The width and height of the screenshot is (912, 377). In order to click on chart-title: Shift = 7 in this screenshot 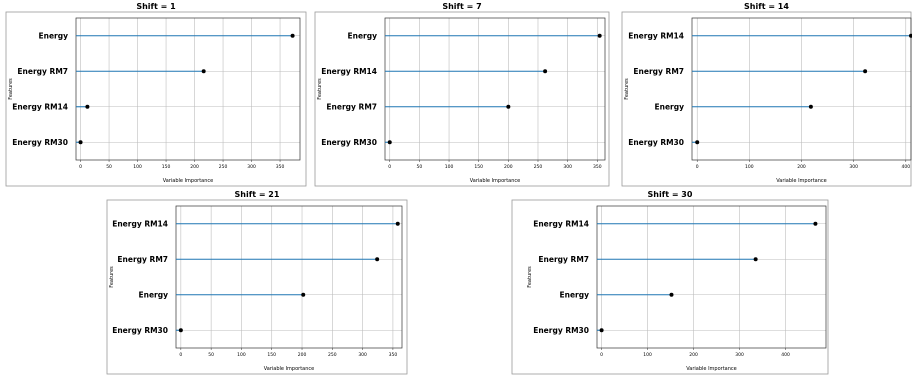, I will do `click(461, 6)`.